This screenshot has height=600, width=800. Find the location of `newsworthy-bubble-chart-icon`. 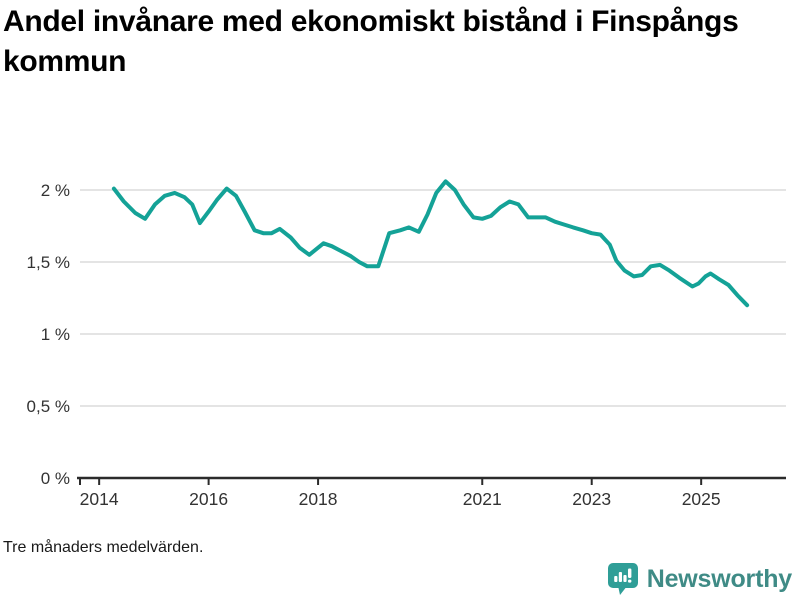

newsworthy-bubble-chart-icon is located at coordinates (622, 579).